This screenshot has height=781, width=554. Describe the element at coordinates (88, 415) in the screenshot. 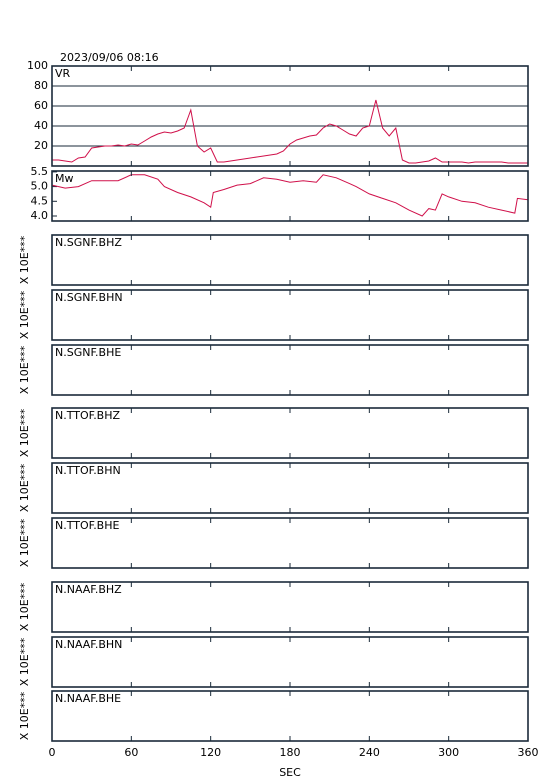

I see `trace-label: N.TTOF.BHZ` at that location.